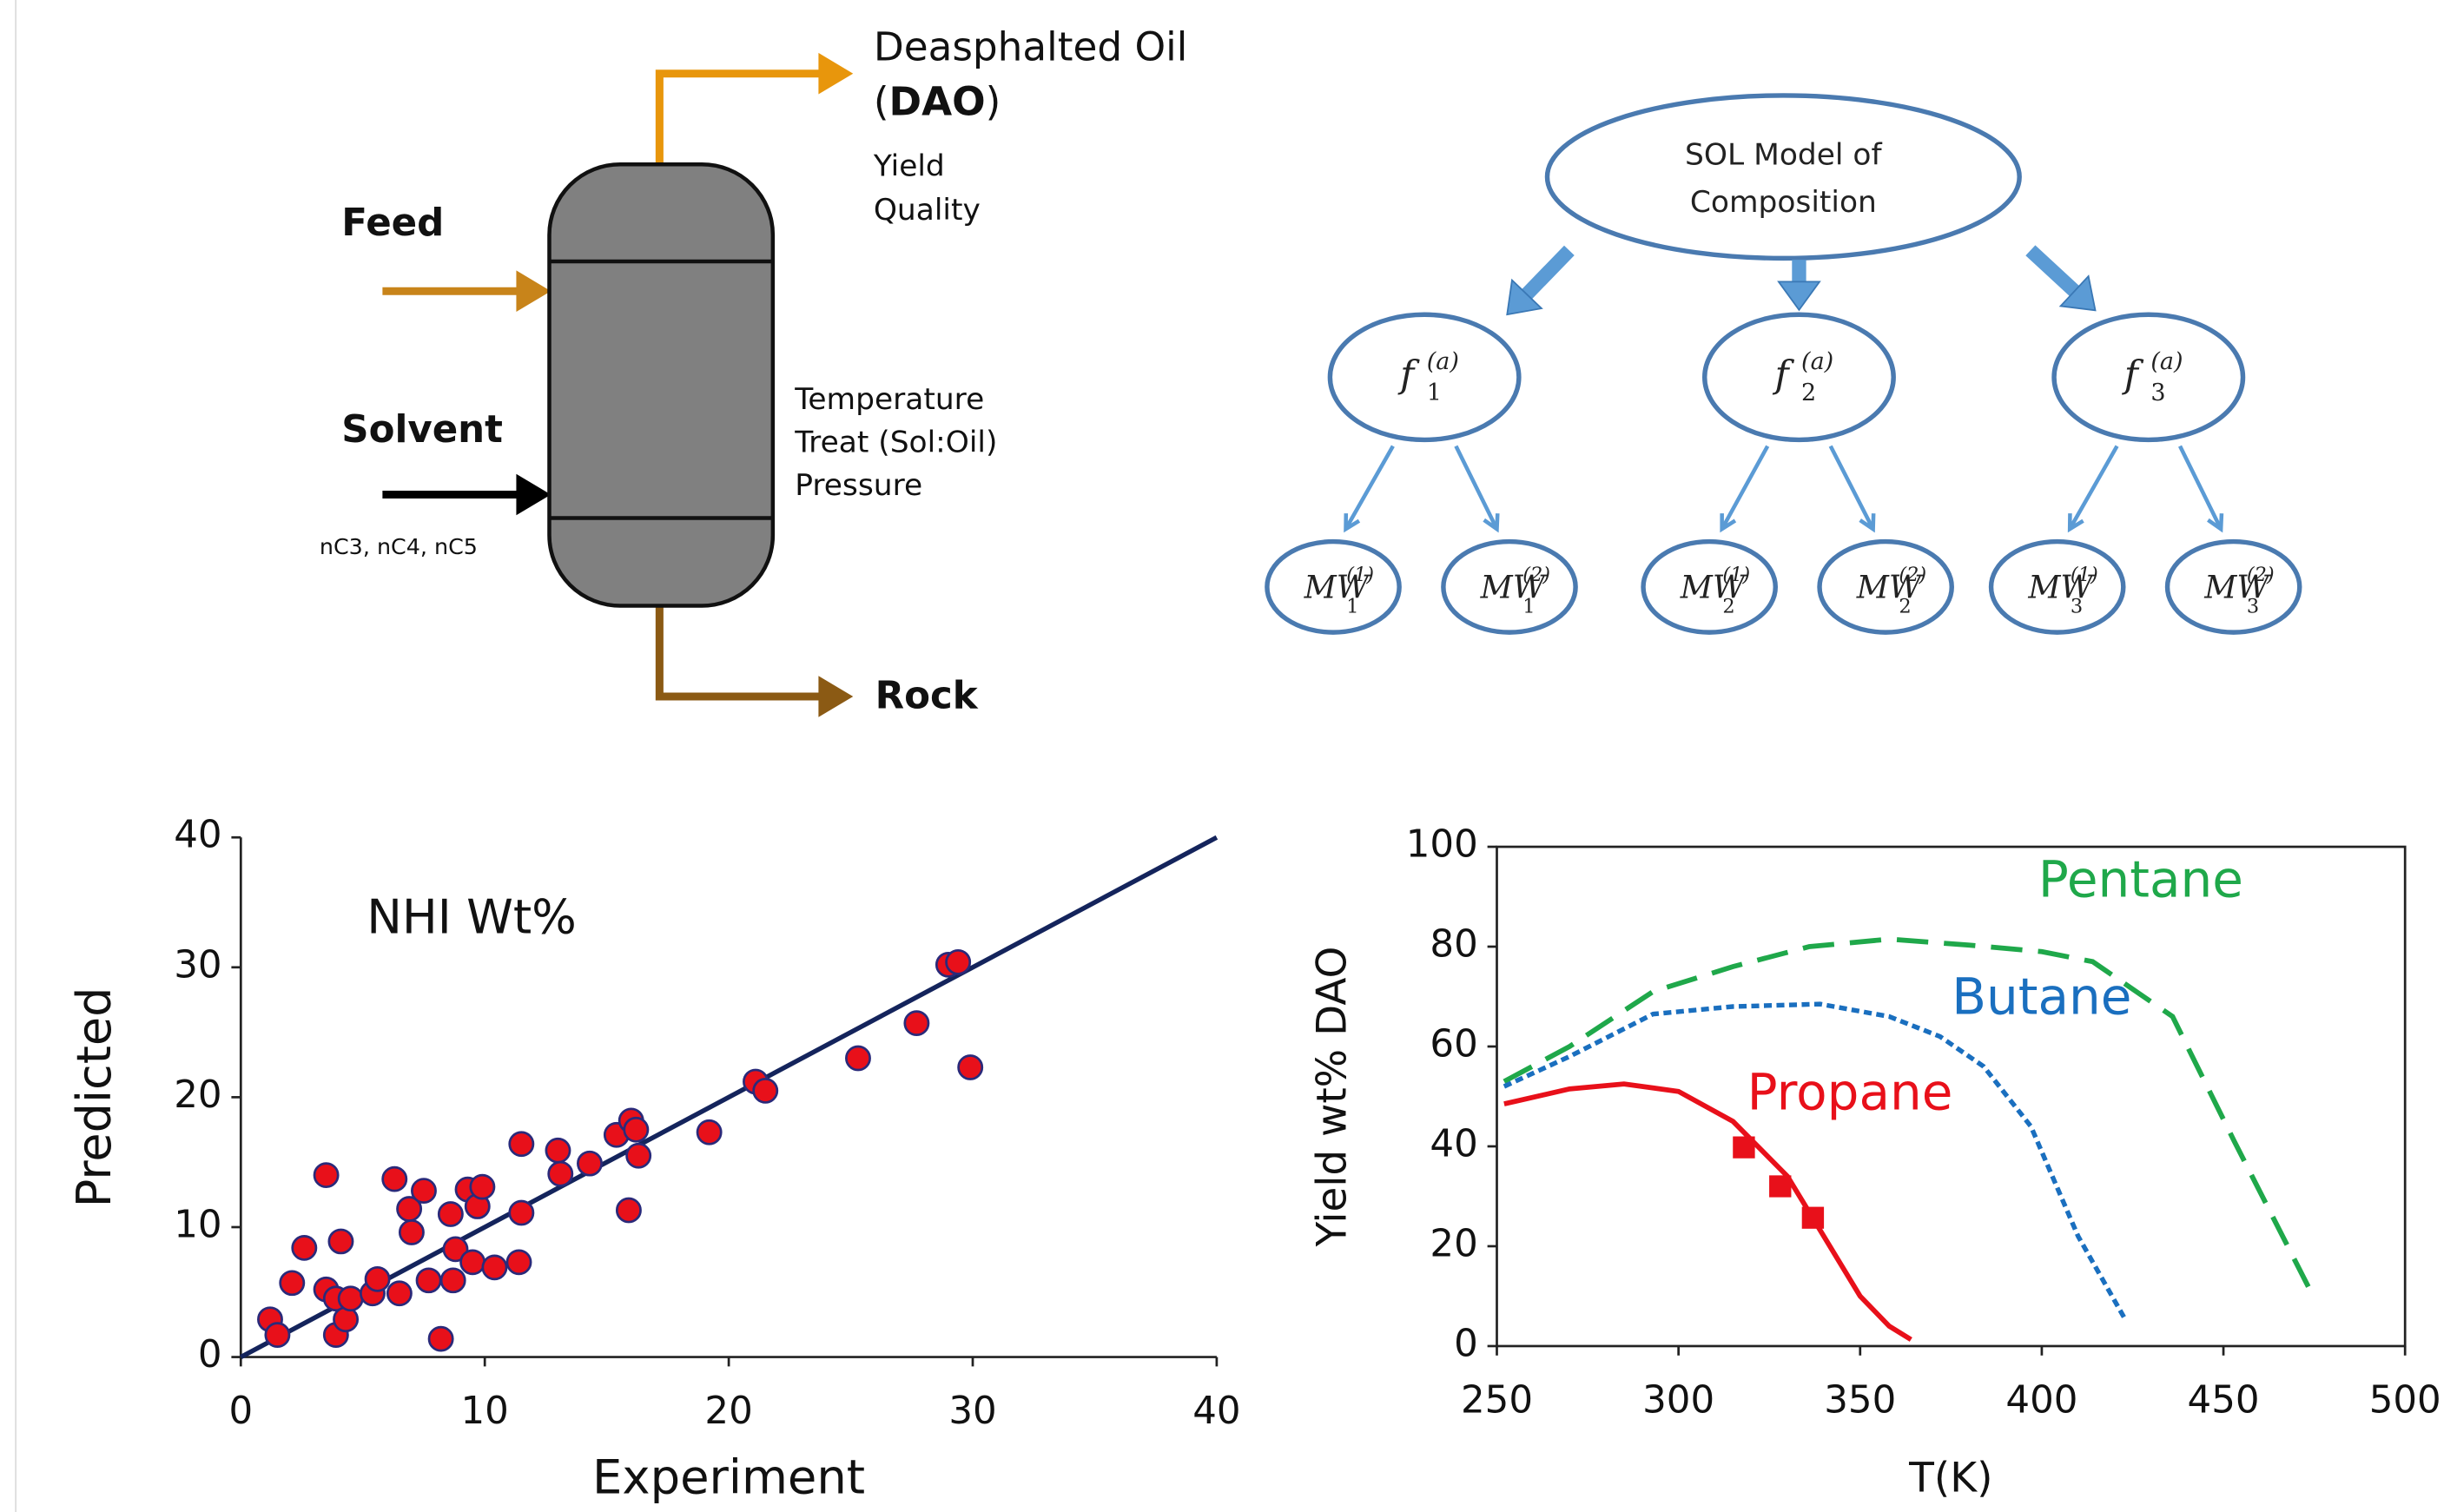 The image size is (2457, 1512). Describe the element at coordinates (422, 430) in the screenshot. I see `solvent-label: Solvent` at that location.